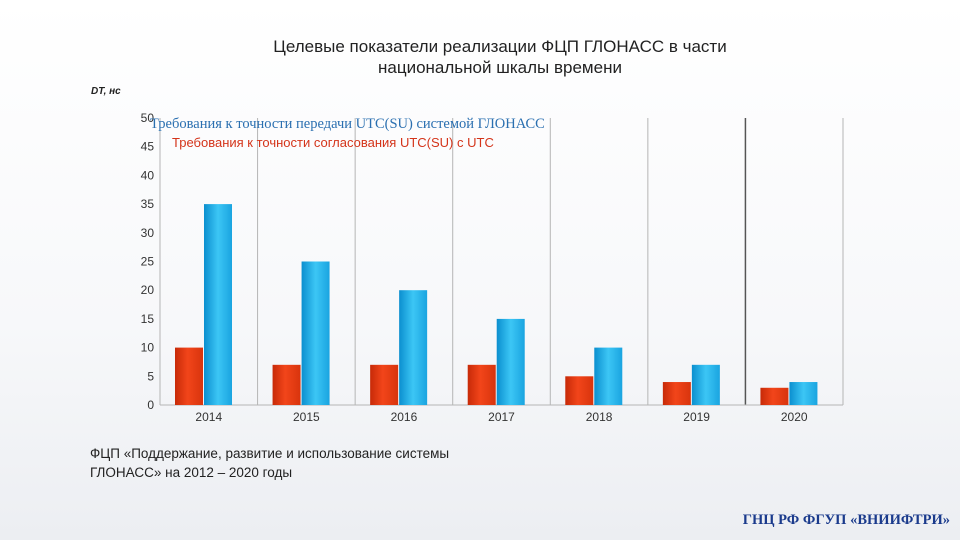  Describe the element at coordinates (510, 361) in the screenshot. I see `bar-blue-2017` at that location.